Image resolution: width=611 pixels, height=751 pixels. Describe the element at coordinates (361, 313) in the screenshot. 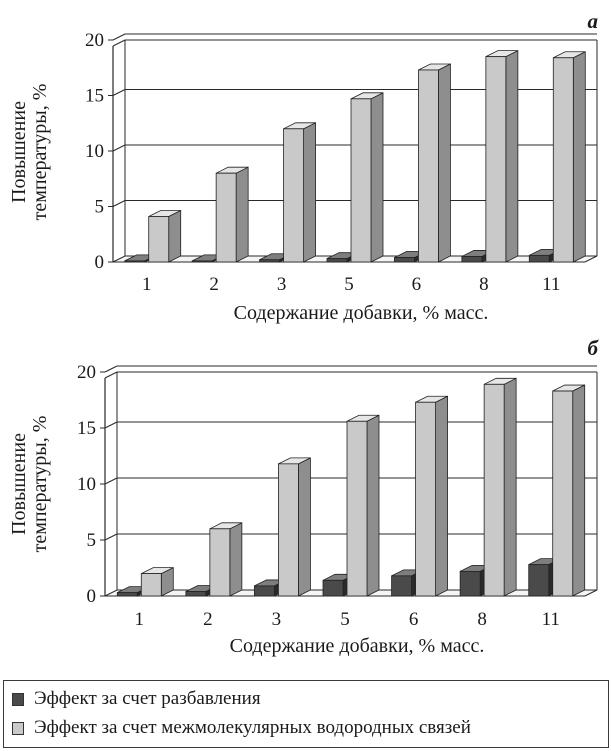

I see `x-axis-title: Содержание добавки, % масс.` at that location.